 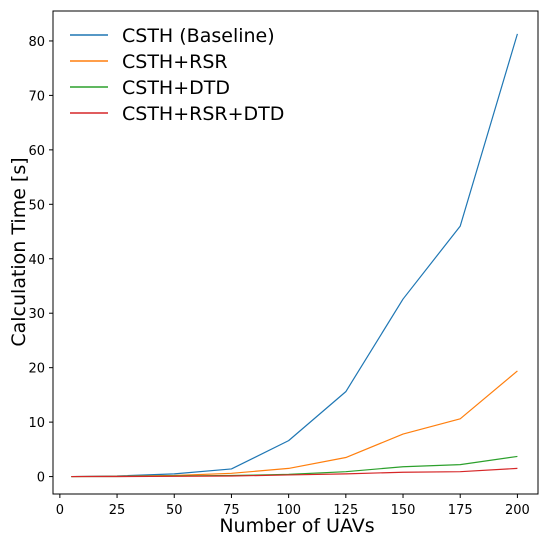 What do you see at coordinates (176, 88) in the screenshot?
I see `legend-label: CSTH+DTD` at bounding box center [176, 88].